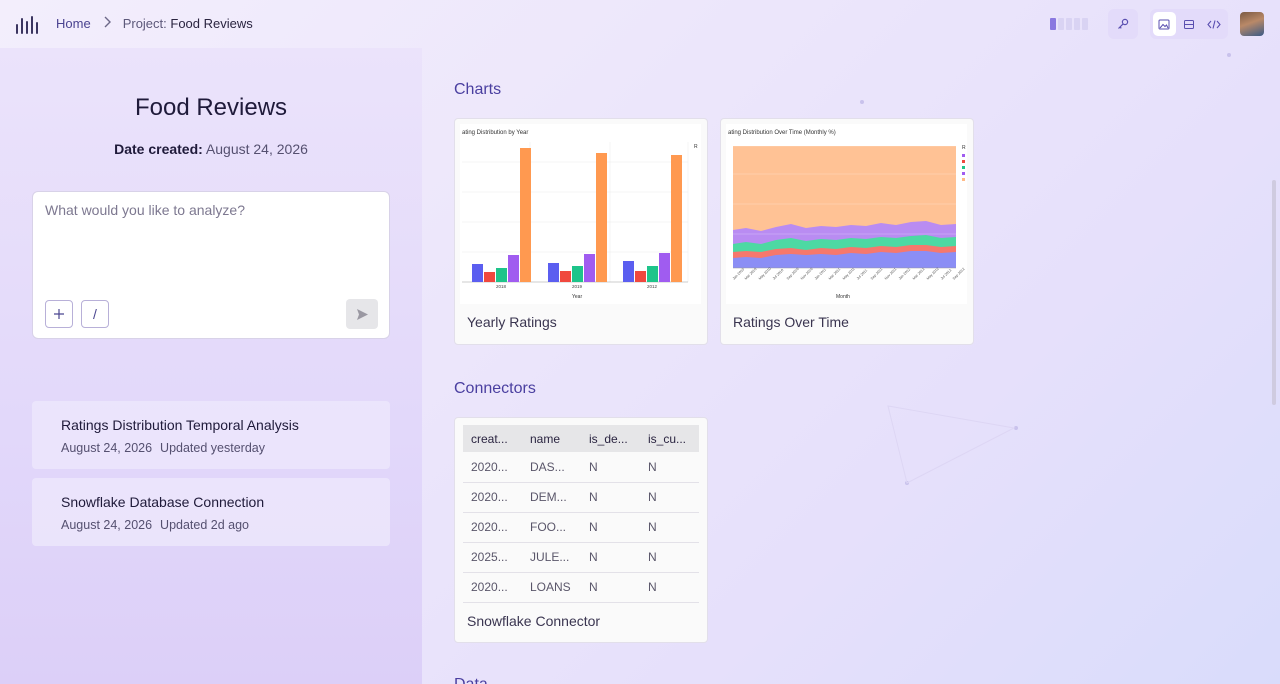 The height and width of the screenshot is (684, 1280). I want to click on table-view-button, so click(1189, 24).